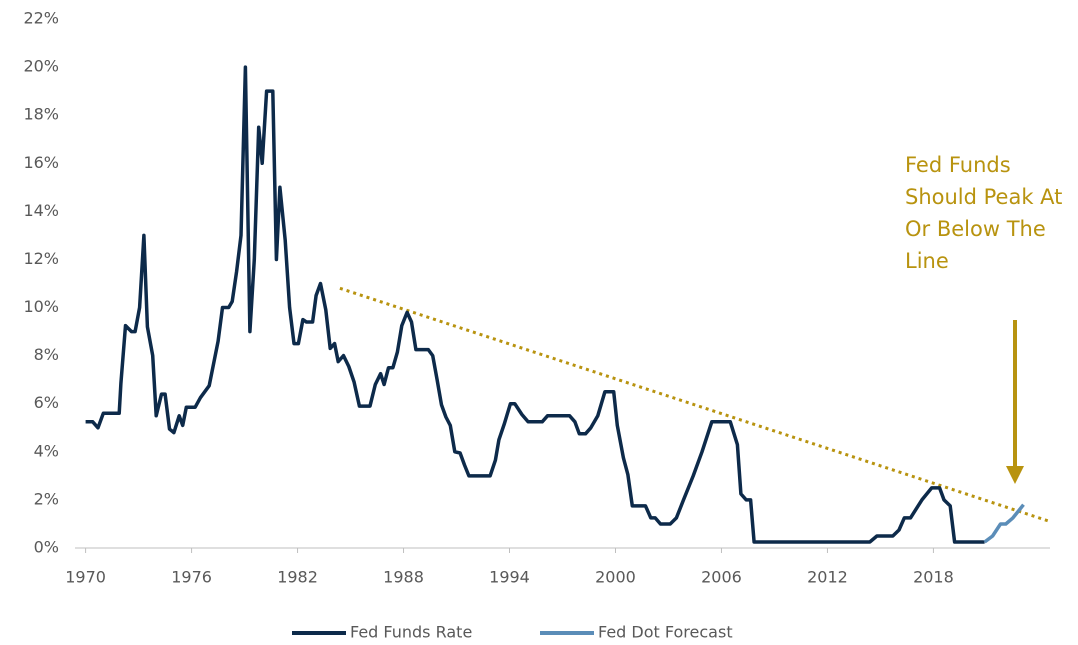 The height and width of the screenshot is (645, 1078). What do you see at coordinates (403, 577) in the screenshot?
I see `x-tick-label: 1988` at bounding box center [403, 577].